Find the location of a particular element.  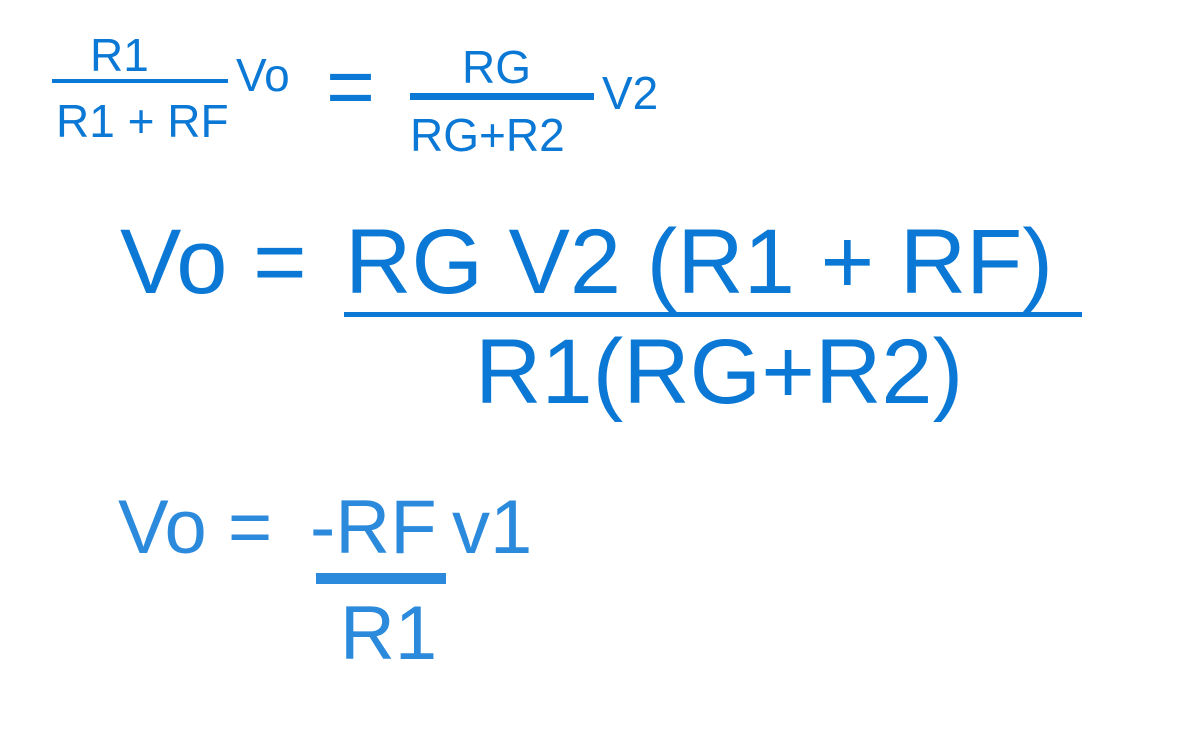

eq1-equals-sign: = is located at coordinates (351, 86).